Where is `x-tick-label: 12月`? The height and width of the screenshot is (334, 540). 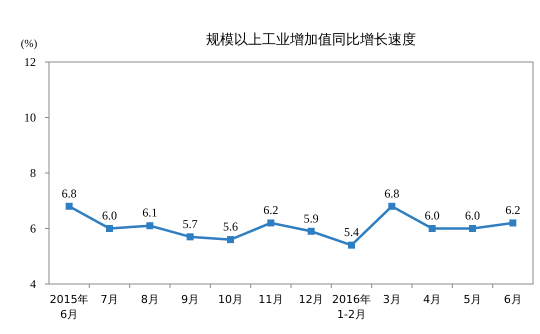
x-tick-label: 12月 is located at coordinates (311, 299).